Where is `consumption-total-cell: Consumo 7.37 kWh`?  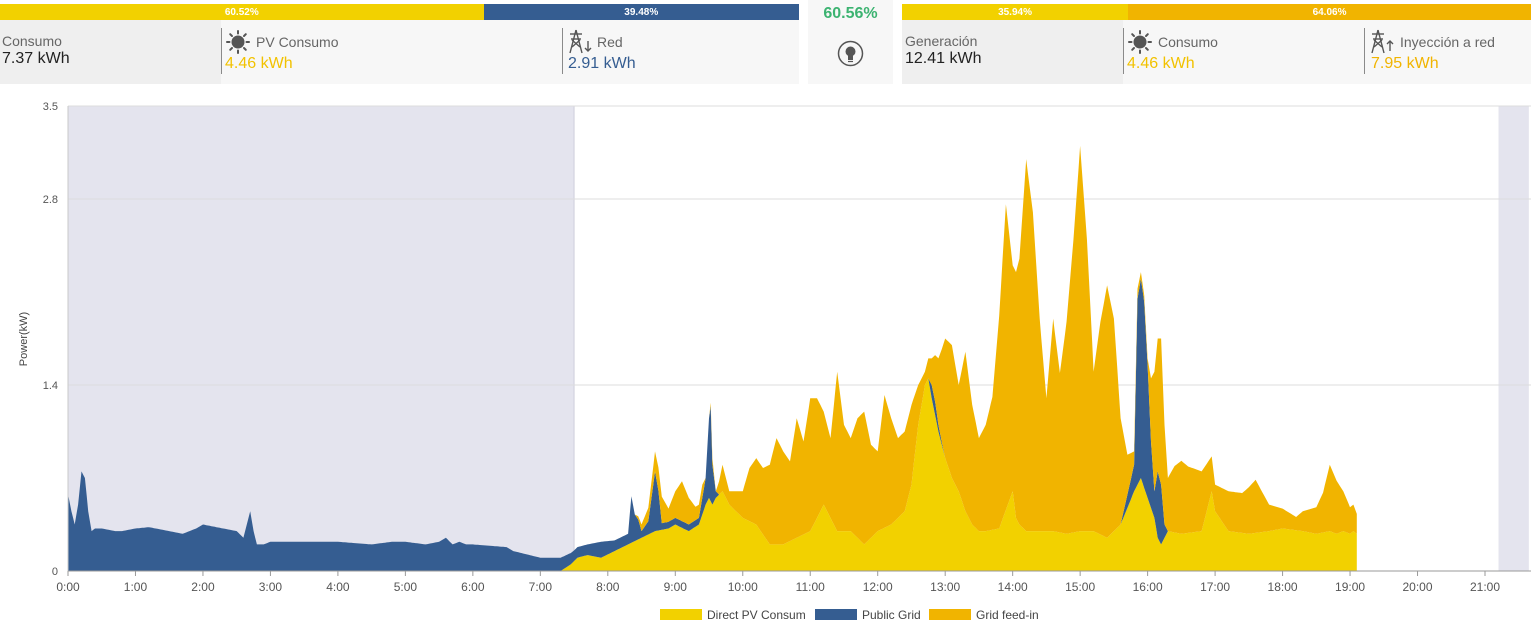
consumption-total-cell: Consumo 7.37 kWh is located at coordinates (110, 52).